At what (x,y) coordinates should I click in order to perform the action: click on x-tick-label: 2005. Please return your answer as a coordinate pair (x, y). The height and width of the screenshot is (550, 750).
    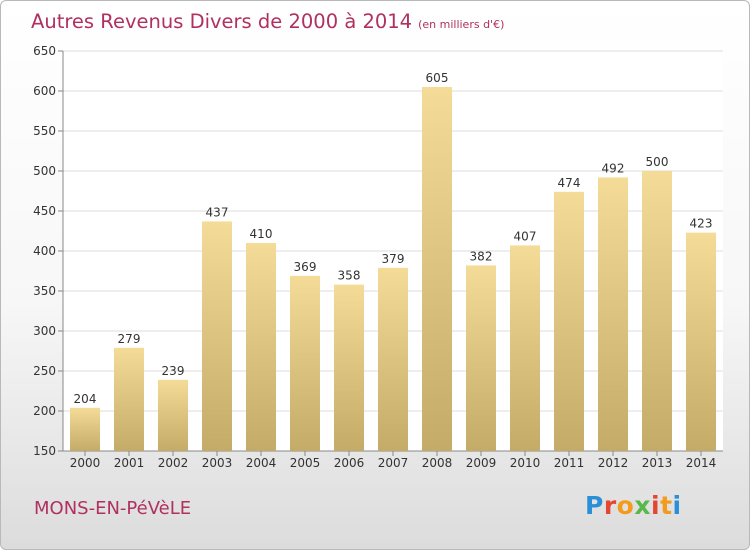
    Looking at the image, I should click on (305, 463).